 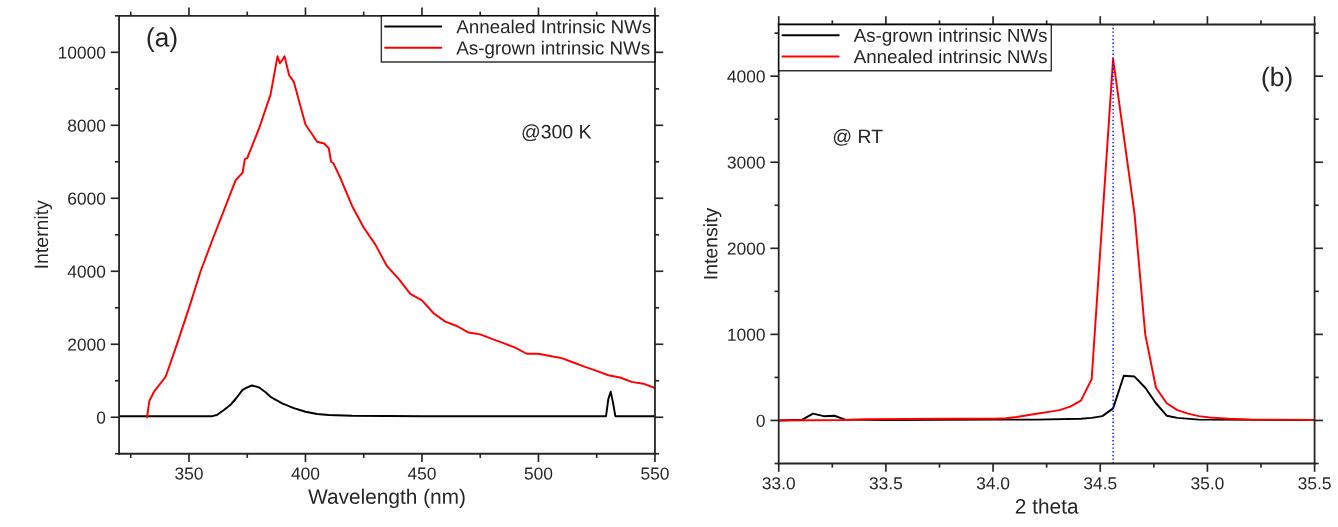 What do you see at coordinates (87, 125) in the screenshot?
I see `y-tick-label: 8000` at bounding box center [87, 125].